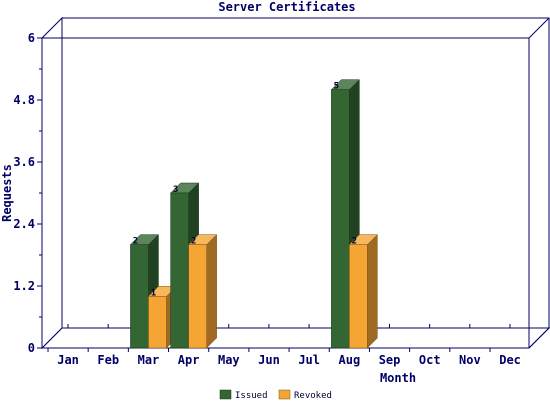  Describe the element at coordinates (7, 193) in the screenshot. I see `y-axis-label: Requests` at that location.